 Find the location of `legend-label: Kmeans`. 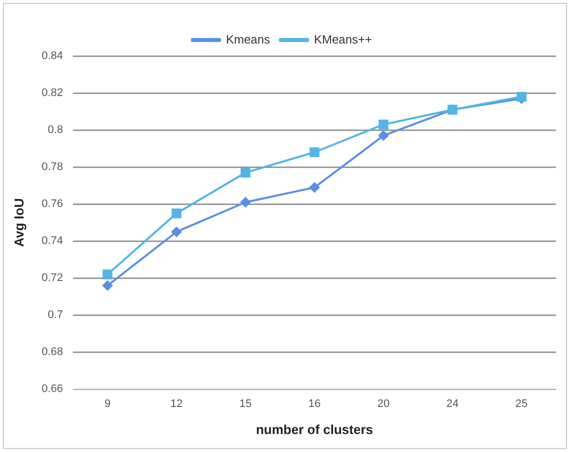

legend-label: Kmeans is located at coordinates (248, 39).